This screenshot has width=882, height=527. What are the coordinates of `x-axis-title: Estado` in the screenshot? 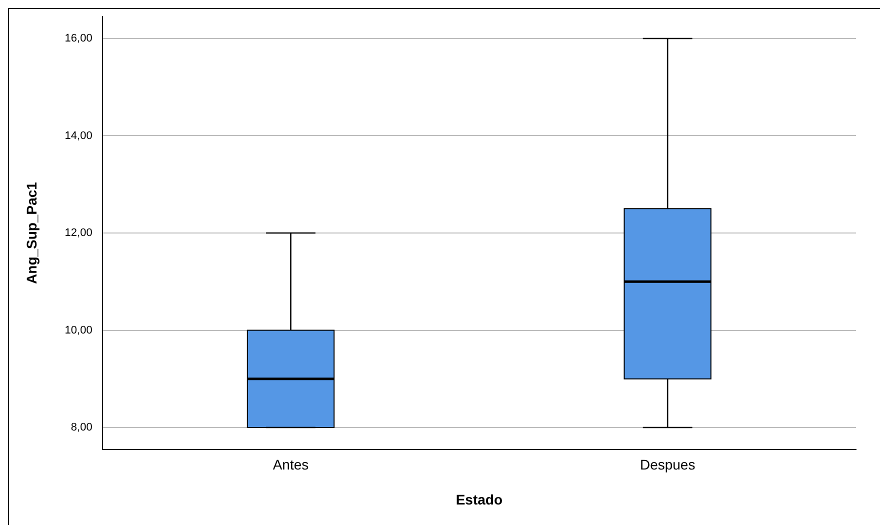 It's located at (479, 499).